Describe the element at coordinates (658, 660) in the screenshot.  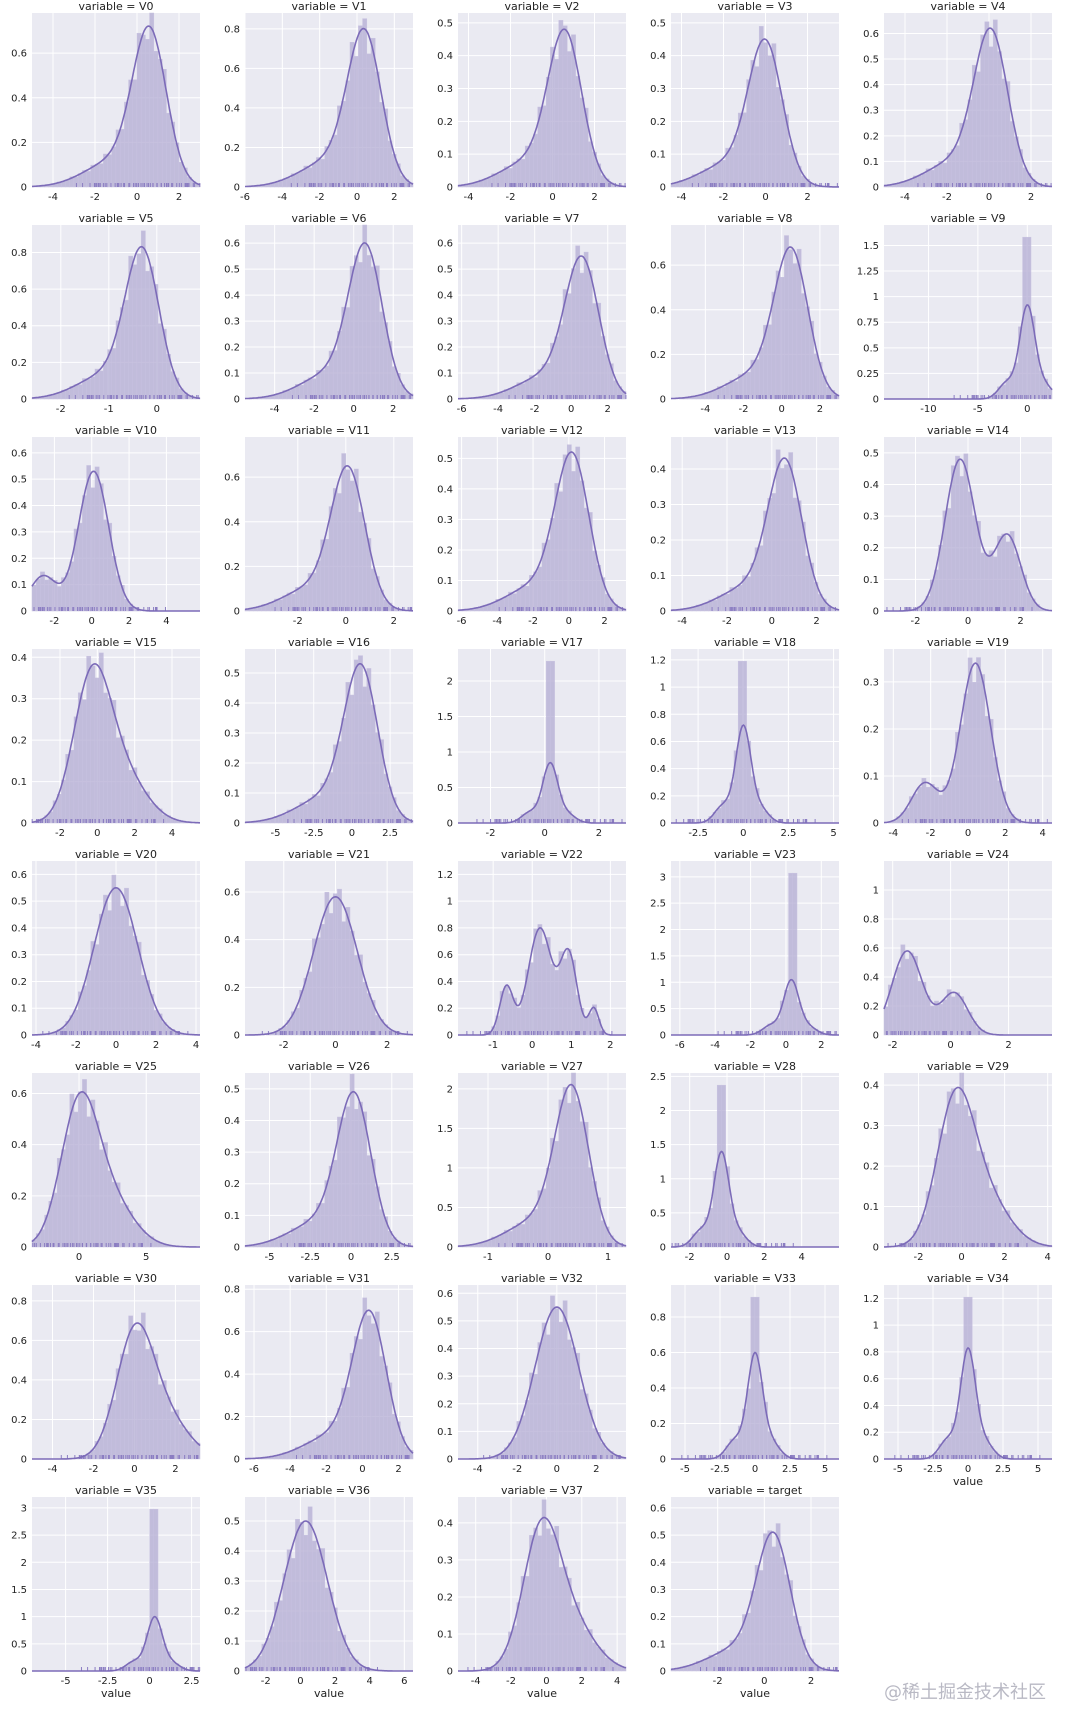
I see `y-tick-label: 1.2` at that location.